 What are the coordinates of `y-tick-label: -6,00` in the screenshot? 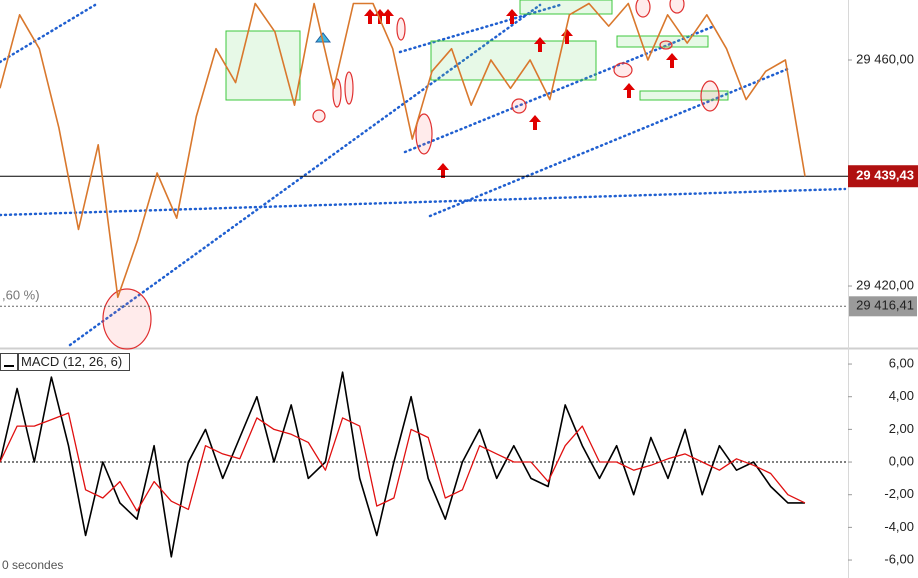 It's located at (899, 558).